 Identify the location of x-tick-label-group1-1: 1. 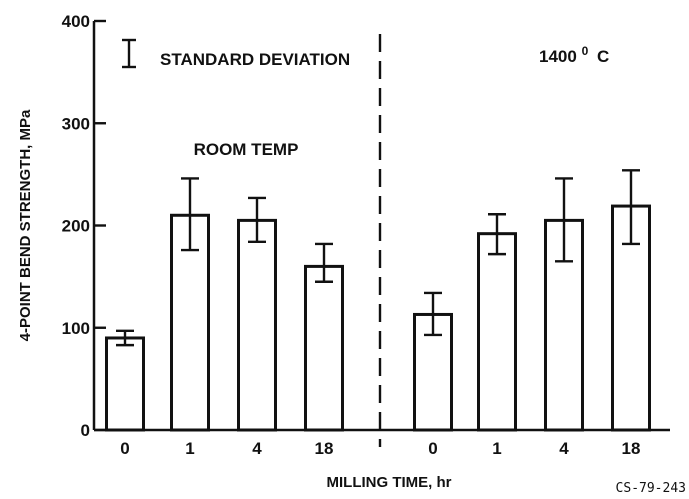
(496, 448).